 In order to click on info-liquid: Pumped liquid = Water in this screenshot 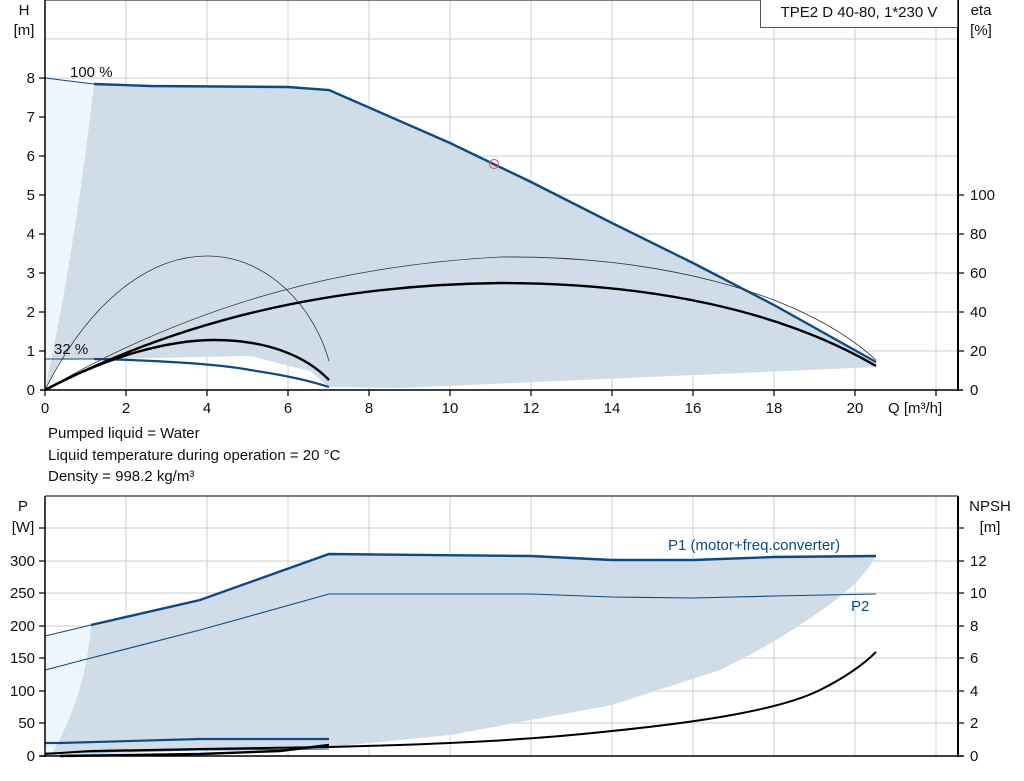, I will do `click(124, 433)`.